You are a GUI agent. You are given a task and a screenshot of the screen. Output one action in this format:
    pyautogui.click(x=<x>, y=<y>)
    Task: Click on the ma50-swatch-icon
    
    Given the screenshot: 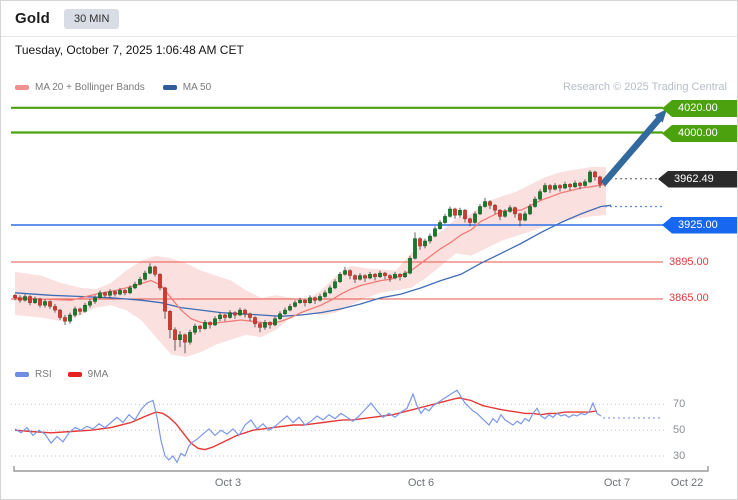 What is the action you would take?
    pyautogui.click(x=169, y=87)
    